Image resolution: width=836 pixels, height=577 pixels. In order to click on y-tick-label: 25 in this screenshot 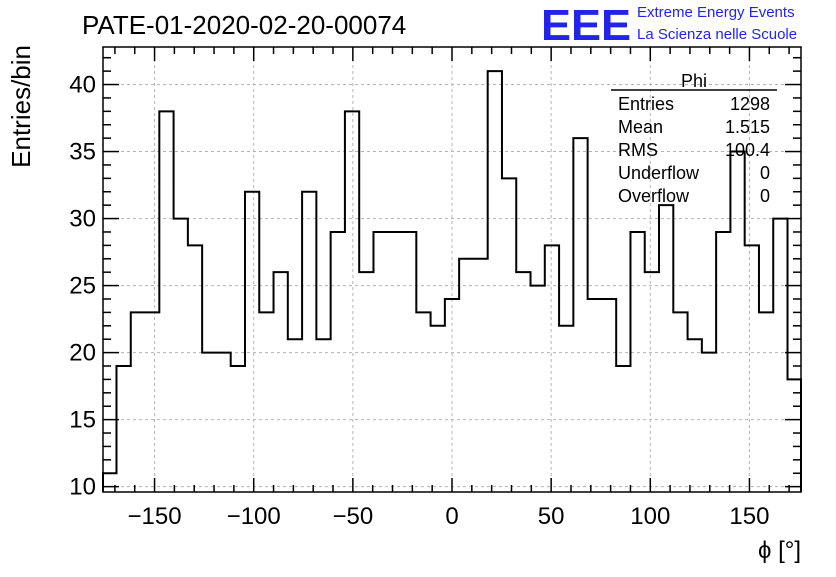, I will do `click(82, 286)`.